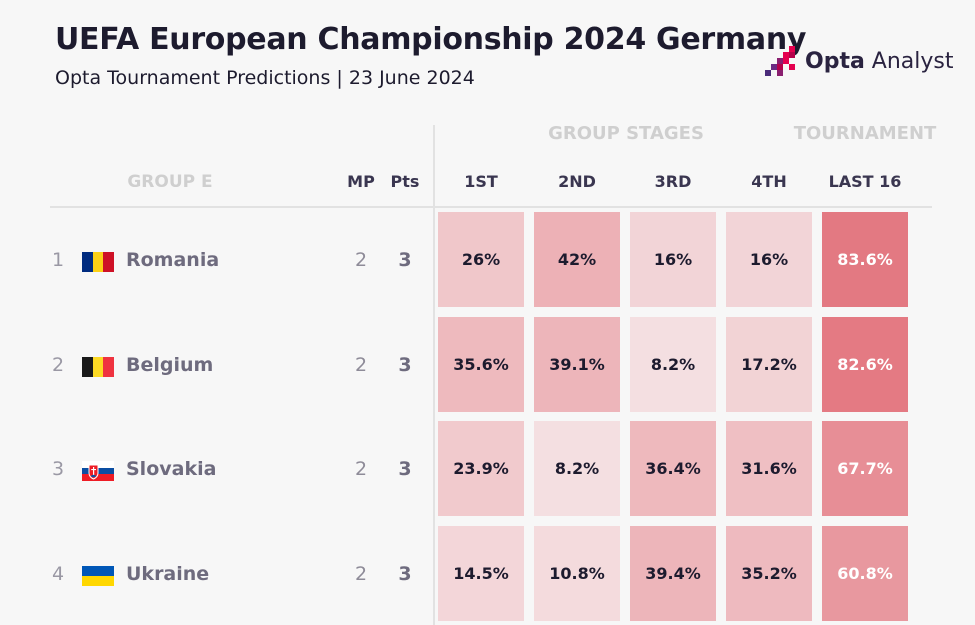  Describe the element at coordinates (879, 61) in the screenshot. I see `logo-text: Opta Analyst` at that location.